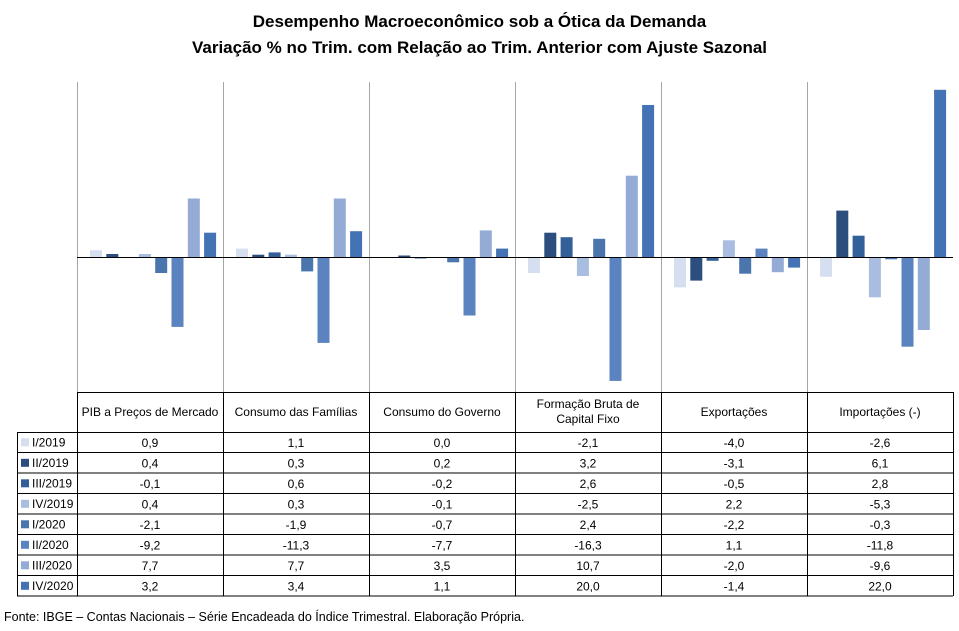 This screenshot has width=959, height=631. Describe the element at coordinates (879, 412) in the screenshot. I see `category-label: Importações (-)` at that location.